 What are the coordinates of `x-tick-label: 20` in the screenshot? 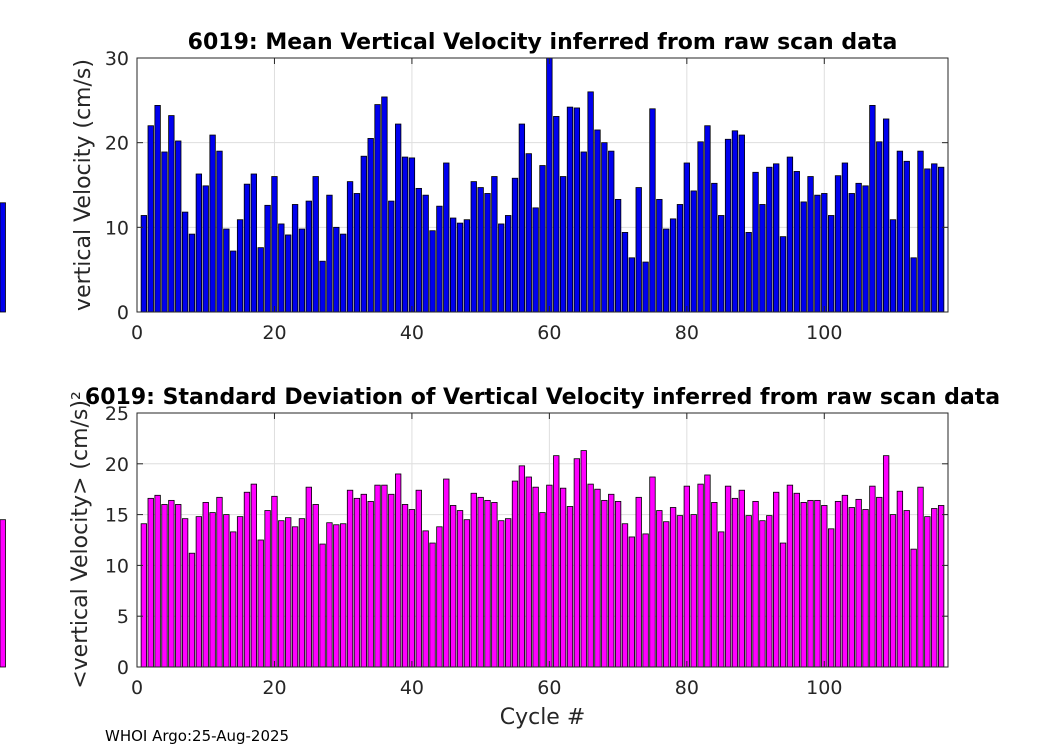 It's located at (274, 688).